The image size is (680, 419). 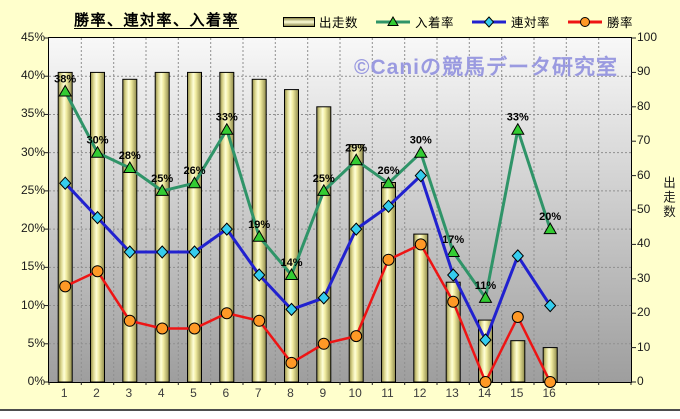 I want to click on x-axis-label: 3, so click(x=129, y=393).